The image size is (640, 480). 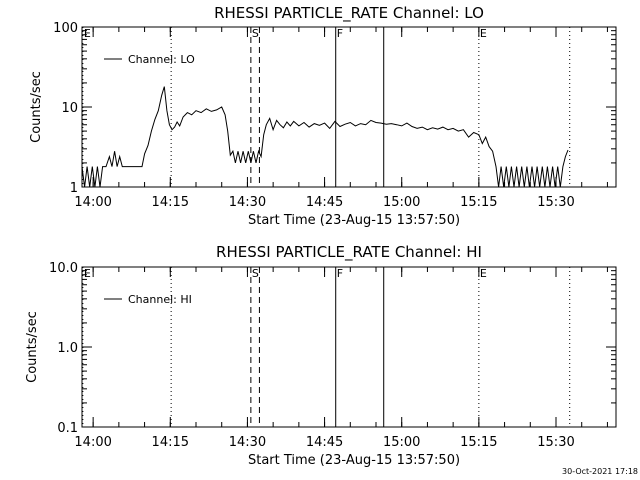 What do you see at coordinates (69, 108) in the screenshot?
I see `y-tick-label: 10` at bounding box center [69, 108].